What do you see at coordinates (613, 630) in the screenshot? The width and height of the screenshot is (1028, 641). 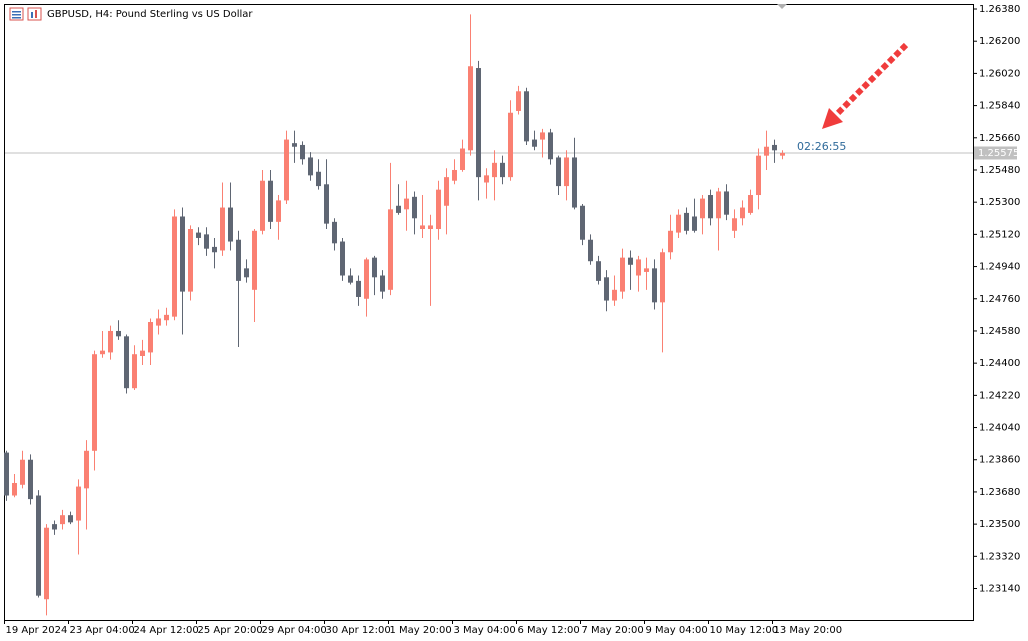 I see `x-tick-label: 7 May 20:00` at bounding box center [613, 630].